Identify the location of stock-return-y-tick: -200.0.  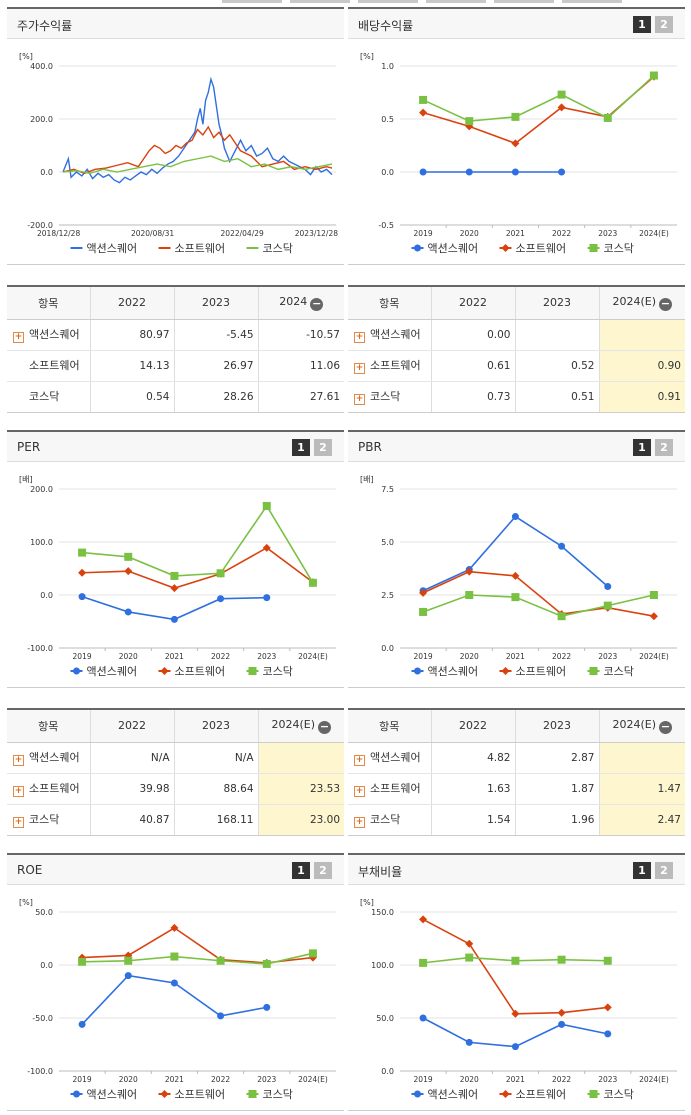
(40, 225).